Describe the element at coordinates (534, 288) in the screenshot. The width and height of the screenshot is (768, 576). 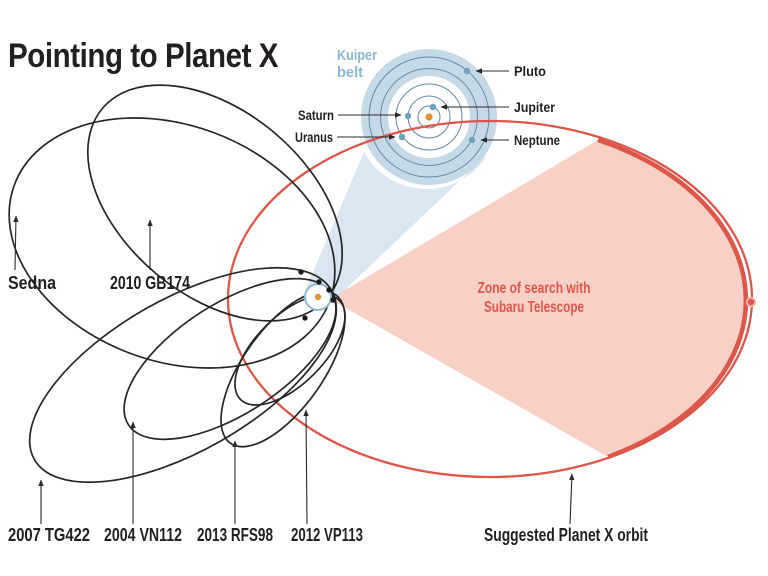
I see `zone-label-line1: Zone of search with` at that location.